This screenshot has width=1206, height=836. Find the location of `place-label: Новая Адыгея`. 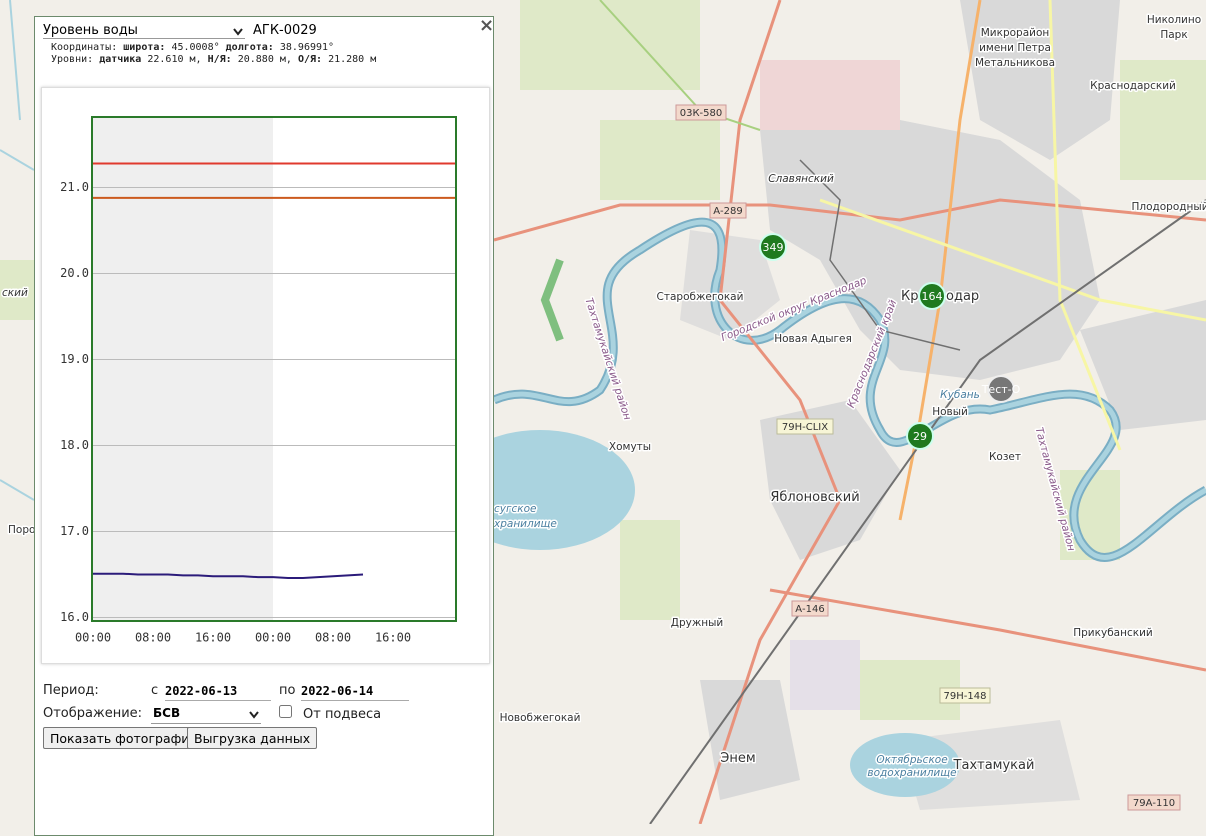

place-label: Новая Адыгея is located at coordinates (813, 339).